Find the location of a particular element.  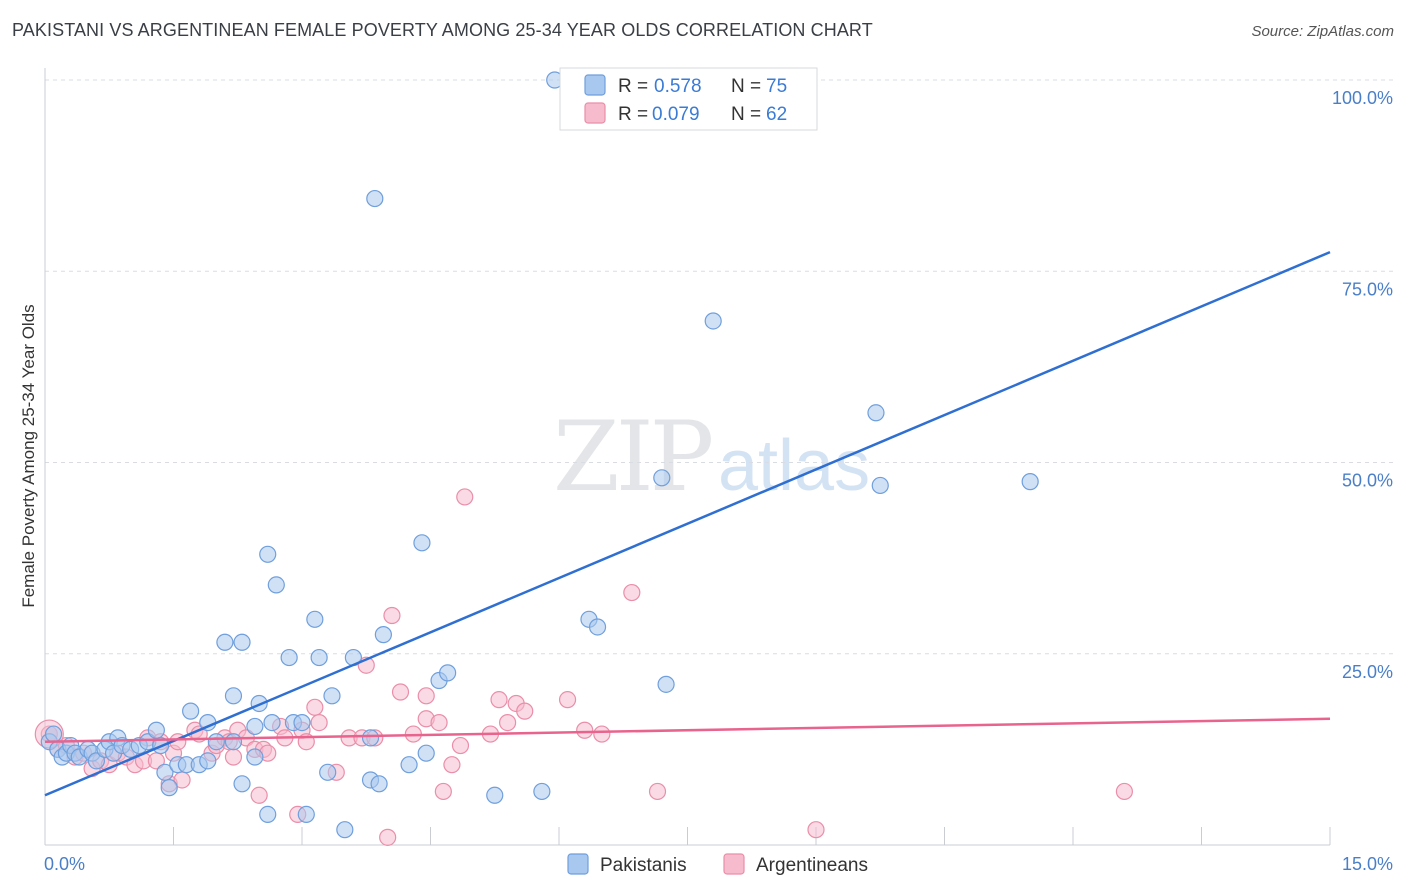

watermark-atlas: atlas is located at coordinates (794, 466).